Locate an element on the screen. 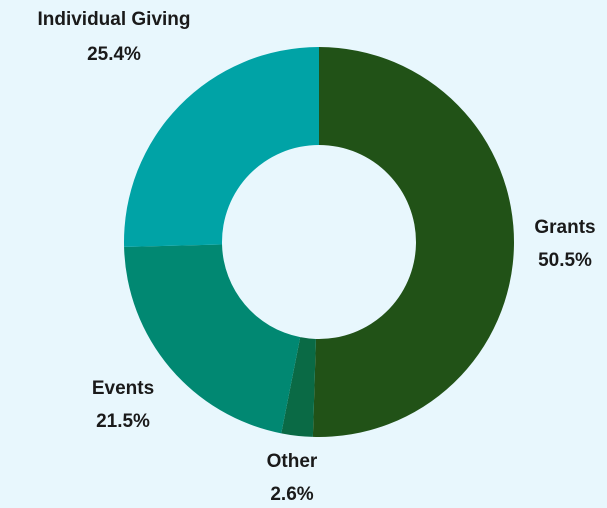  slice-individual-giving is located at coordinates (221, 147).